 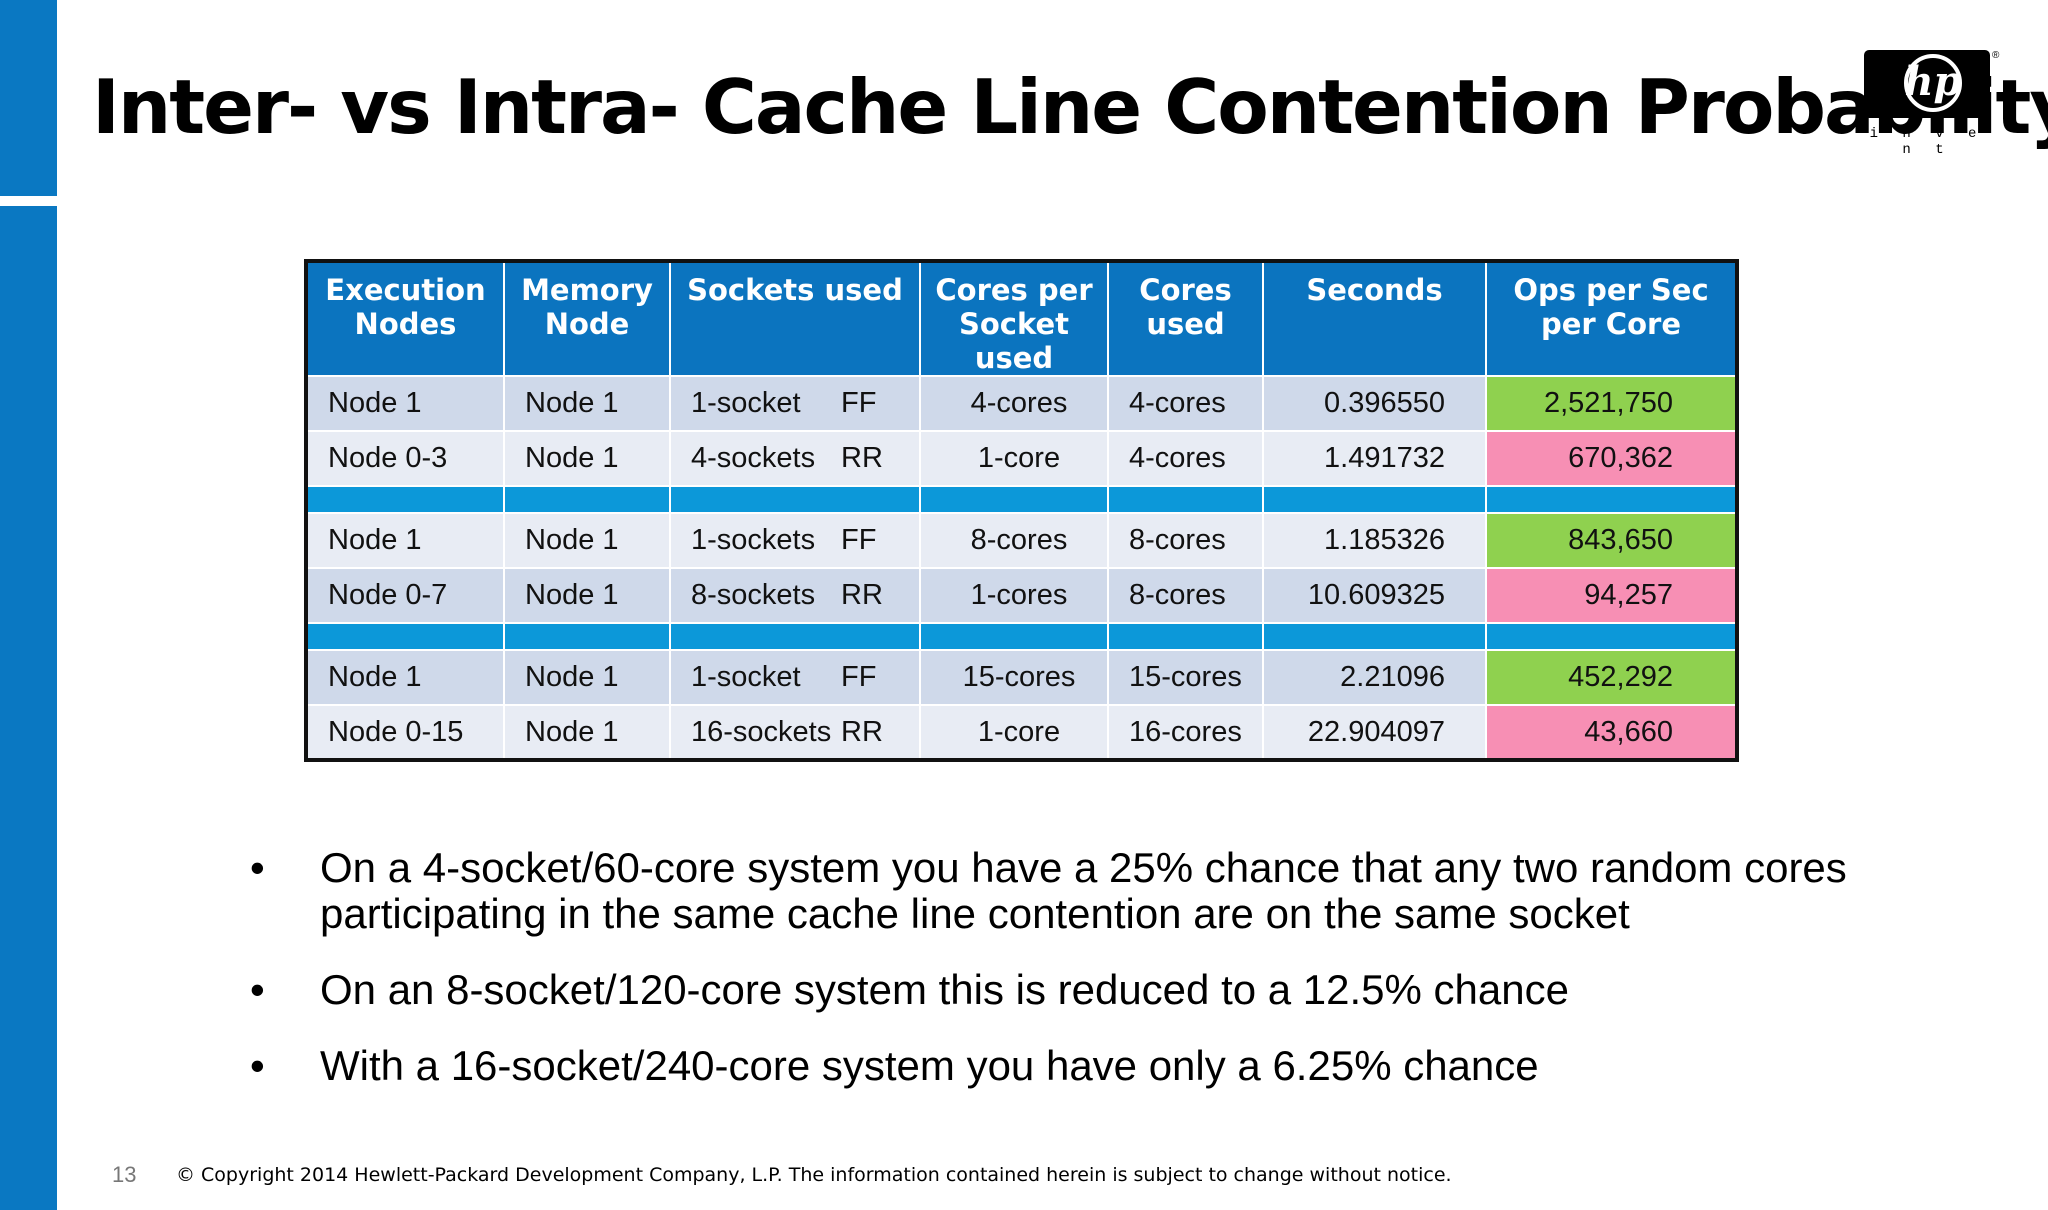 I want to click on cell-seconds: 1.491732, so click(x=1374, y=458).